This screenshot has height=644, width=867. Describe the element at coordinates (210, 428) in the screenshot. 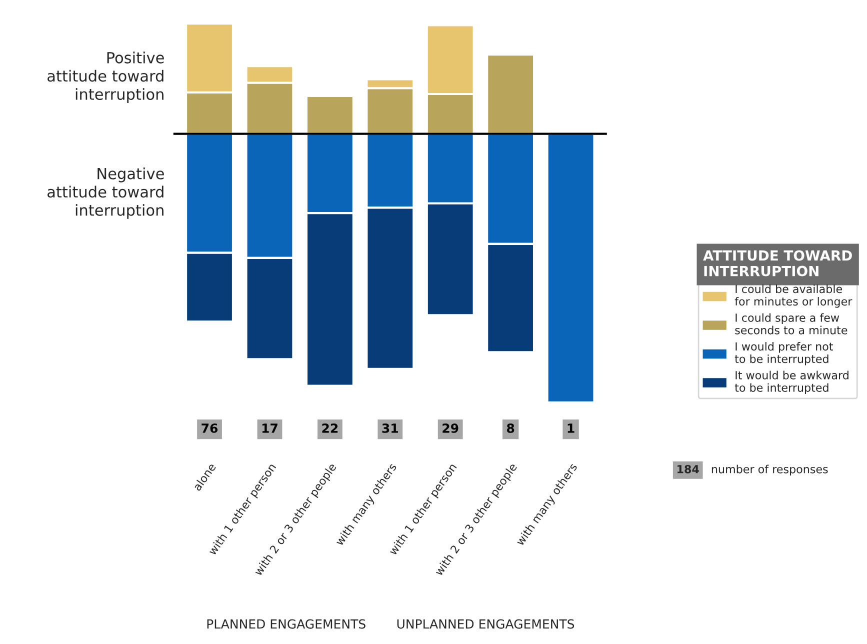

I see `text: 76` at that location.